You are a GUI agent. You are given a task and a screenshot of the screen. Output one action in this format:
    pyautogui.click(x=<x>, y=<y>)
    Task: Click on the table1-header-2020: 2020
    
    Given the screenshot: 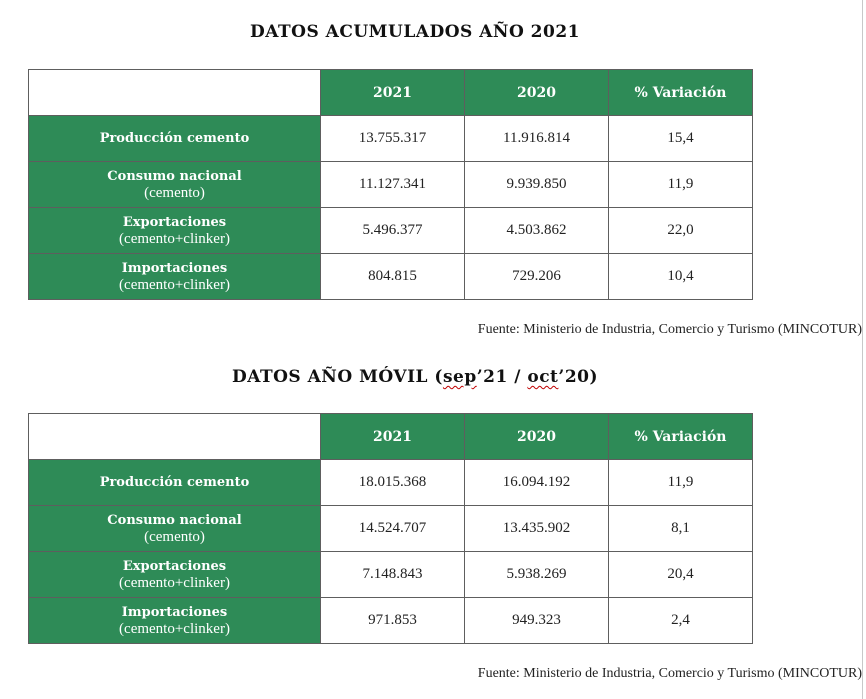 What is the action you would take?
    pyautogui.click(x=536, y=92)
    